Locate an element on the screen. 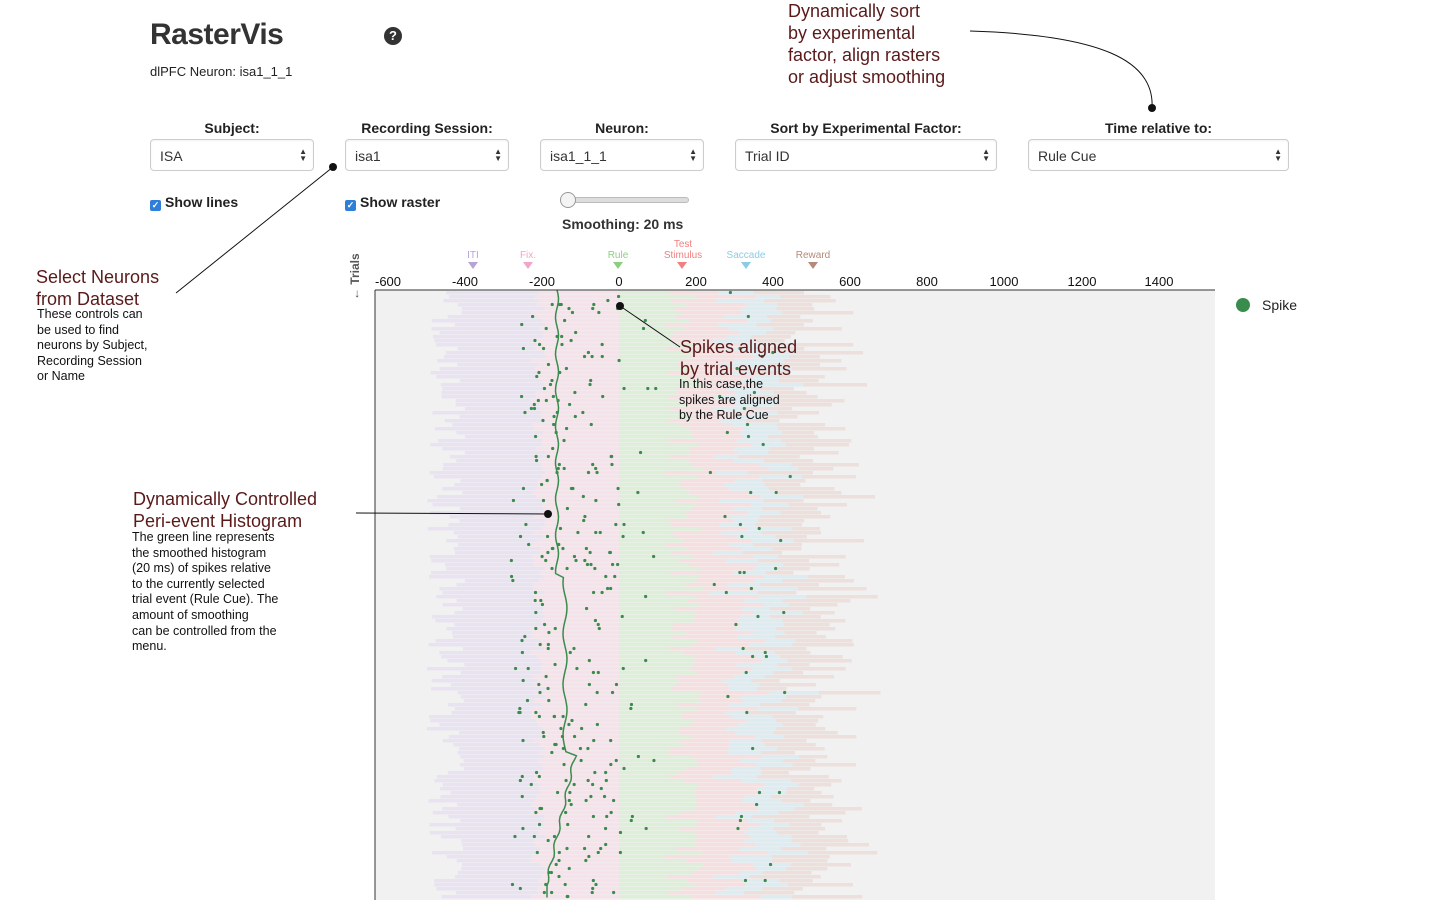 Image resolution: width=1440 pixels, height=900 pixels. session-select: isa1 ▲ ▼ is located at coordinates (427, 155).